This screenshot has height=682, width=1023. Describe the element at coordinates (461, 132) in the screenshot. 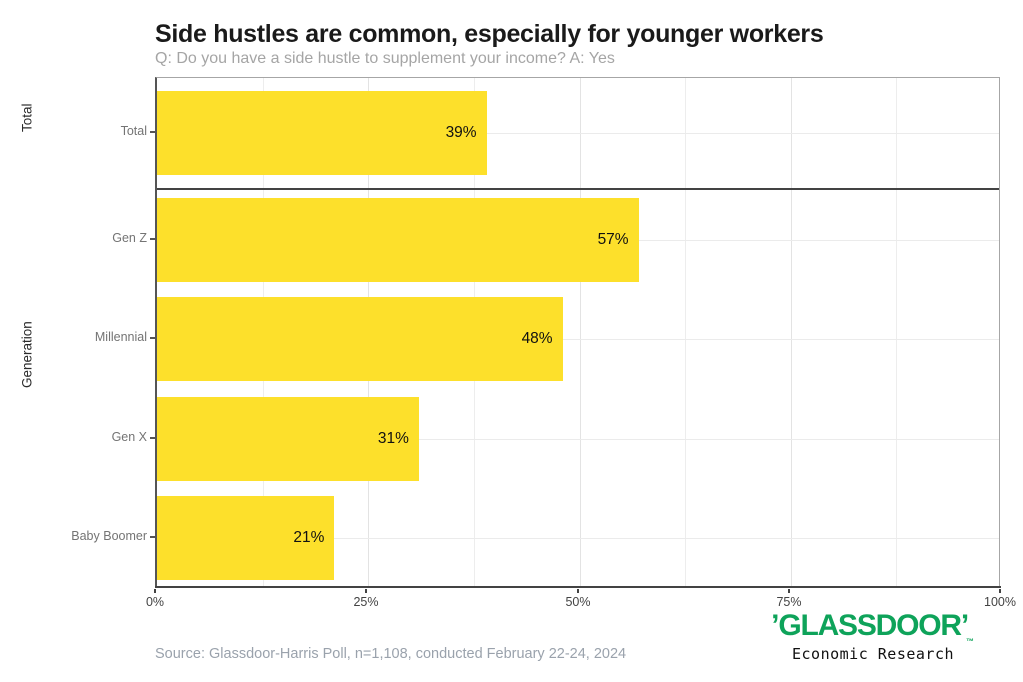

I see `bar-value-label: 39%` at that location.